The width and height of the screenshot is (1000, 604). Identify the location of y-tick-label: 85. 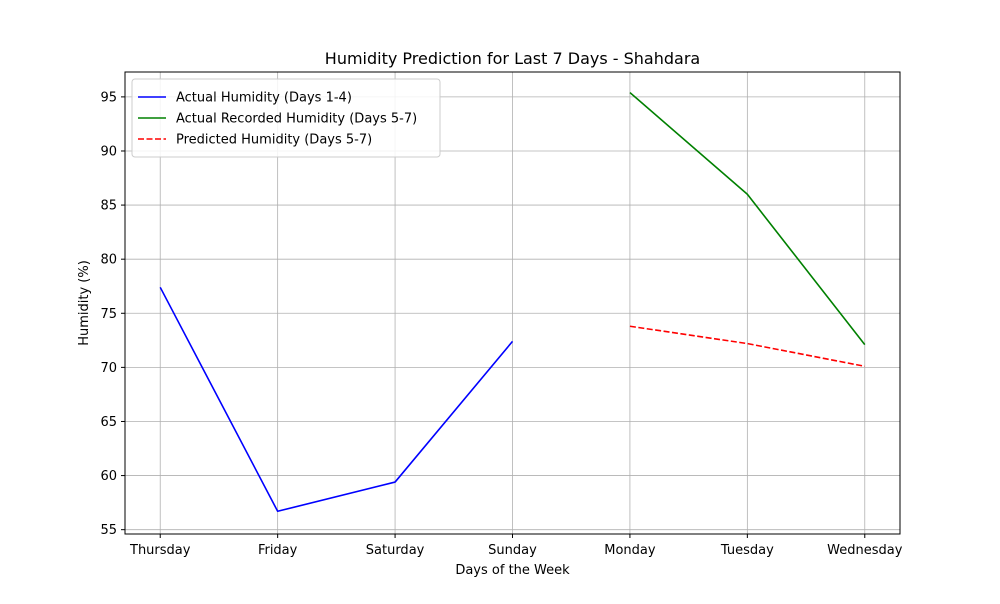
(108, 206).